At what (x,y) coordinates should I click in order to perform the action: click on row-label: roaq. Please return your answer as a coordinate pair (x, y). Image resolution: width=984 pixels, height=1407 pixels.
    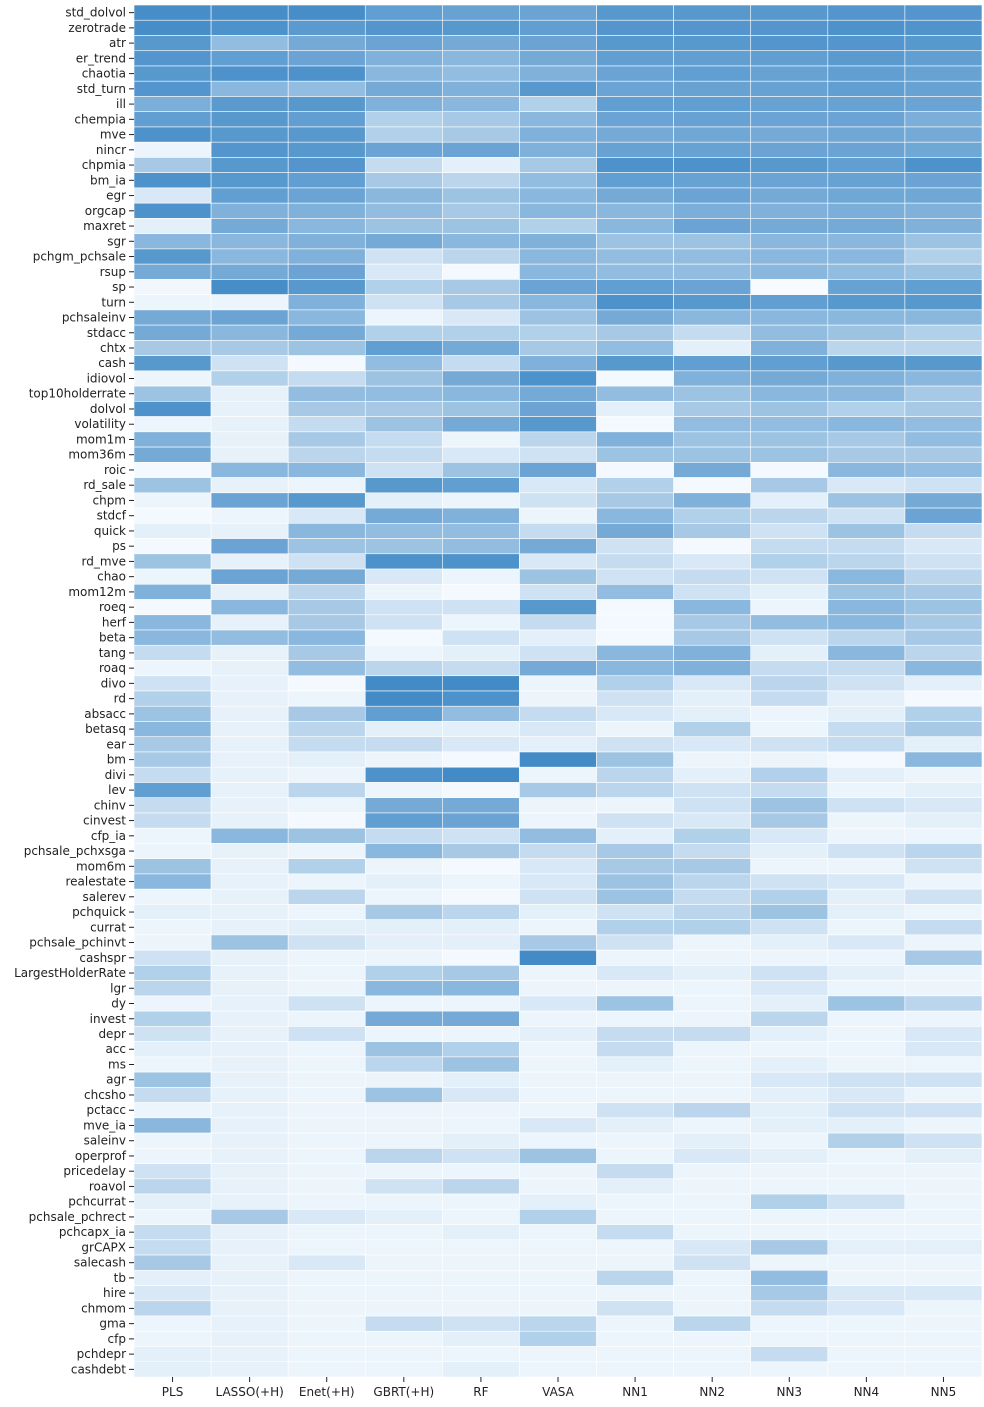
    Looking at the image, I should click on (112, 668).